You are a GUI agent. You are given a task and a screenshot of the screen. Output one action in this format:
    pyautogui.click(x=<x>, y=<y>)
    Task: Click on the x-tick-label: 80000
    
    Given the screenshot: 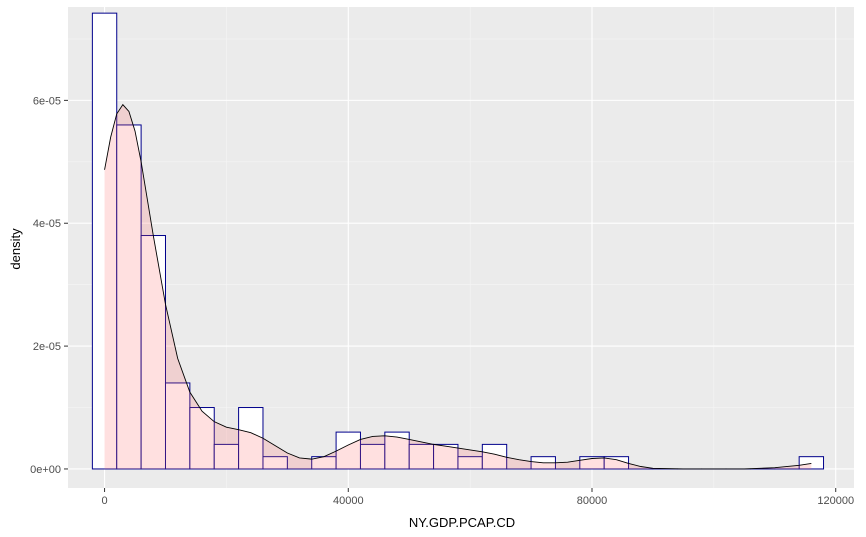 What is the action you would take?
    pyautogui.click(x=592, y=501)
    